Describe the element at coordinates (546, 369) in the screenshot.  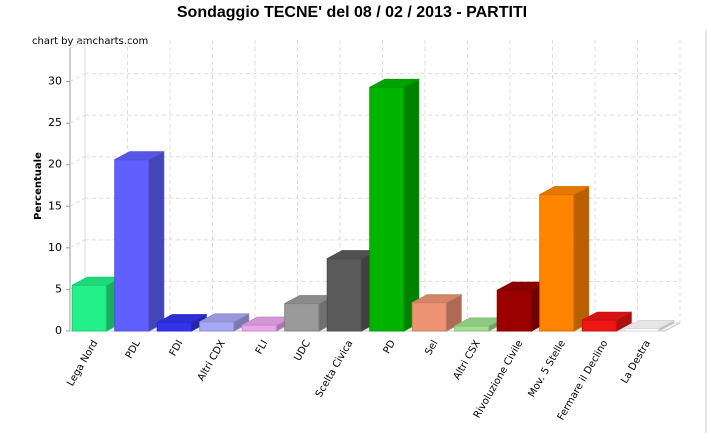
I see `x-tick-label: Mov. 5 Stelle` at that location.